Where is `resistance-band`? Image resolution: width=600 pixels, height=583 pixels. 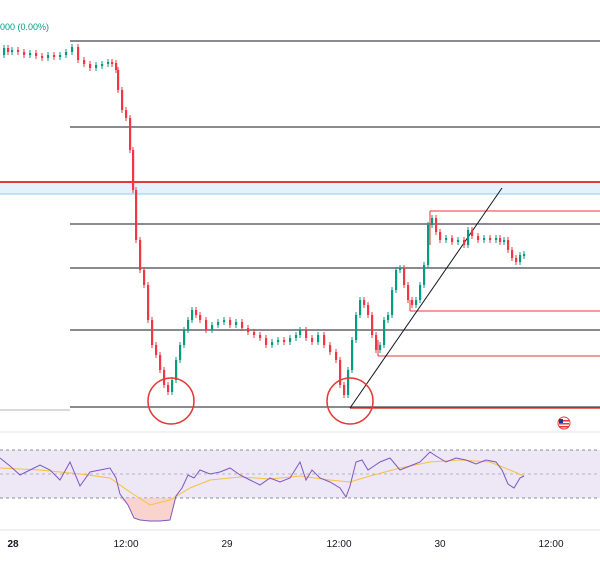 resistance-band is located at coordinates (300, 188).